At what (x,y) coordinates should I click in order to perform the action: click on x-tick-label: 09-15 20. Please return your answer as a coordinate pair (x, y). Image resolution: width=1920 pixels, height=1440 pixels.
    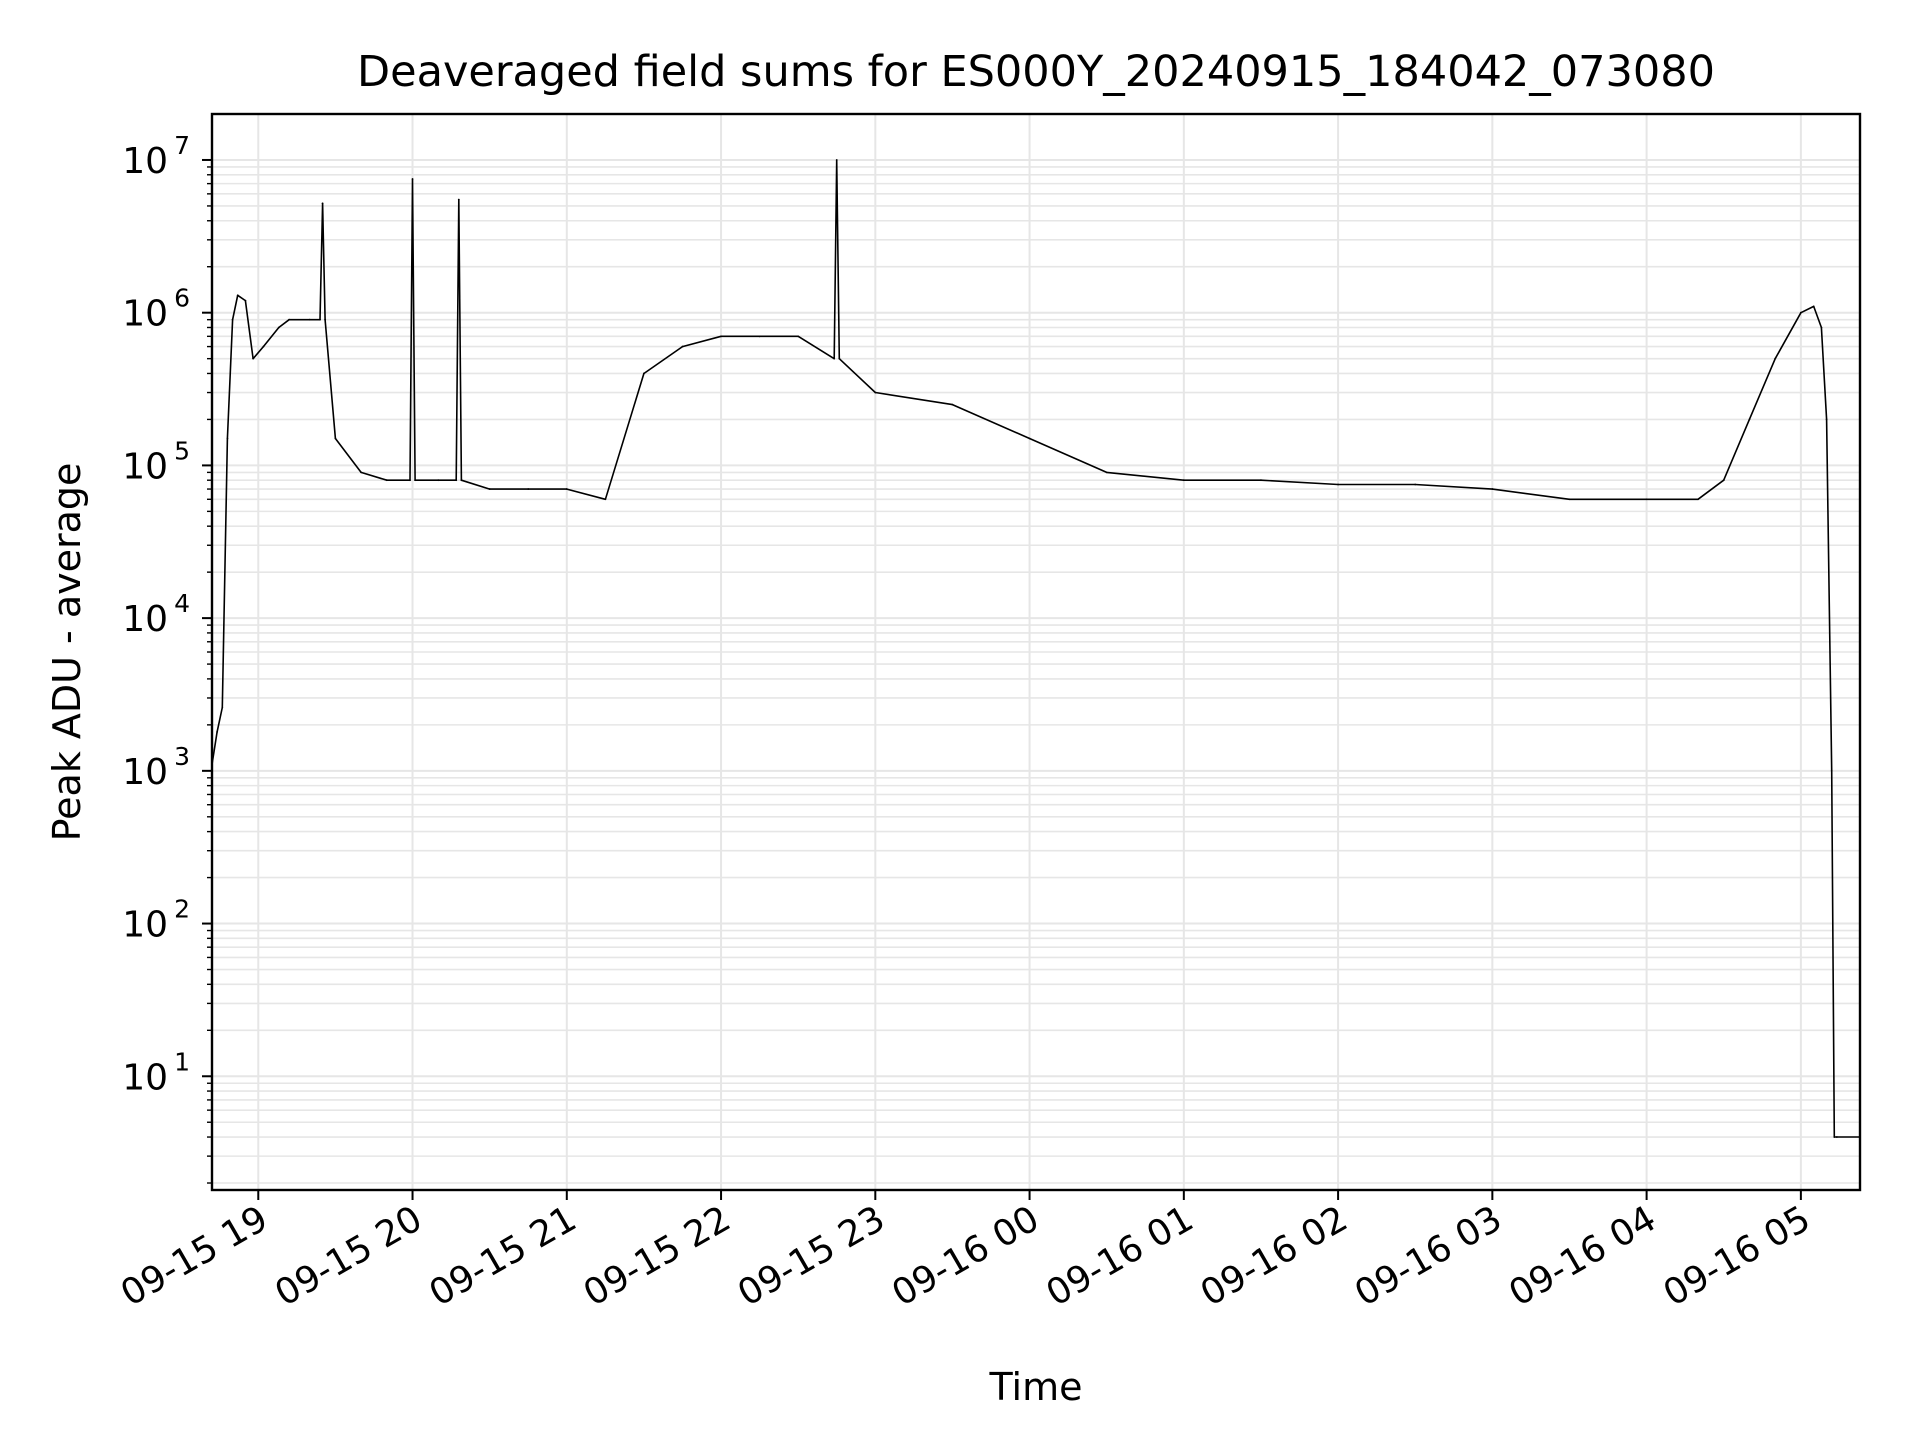
    Looking at the image, I should click on (348, 1256).